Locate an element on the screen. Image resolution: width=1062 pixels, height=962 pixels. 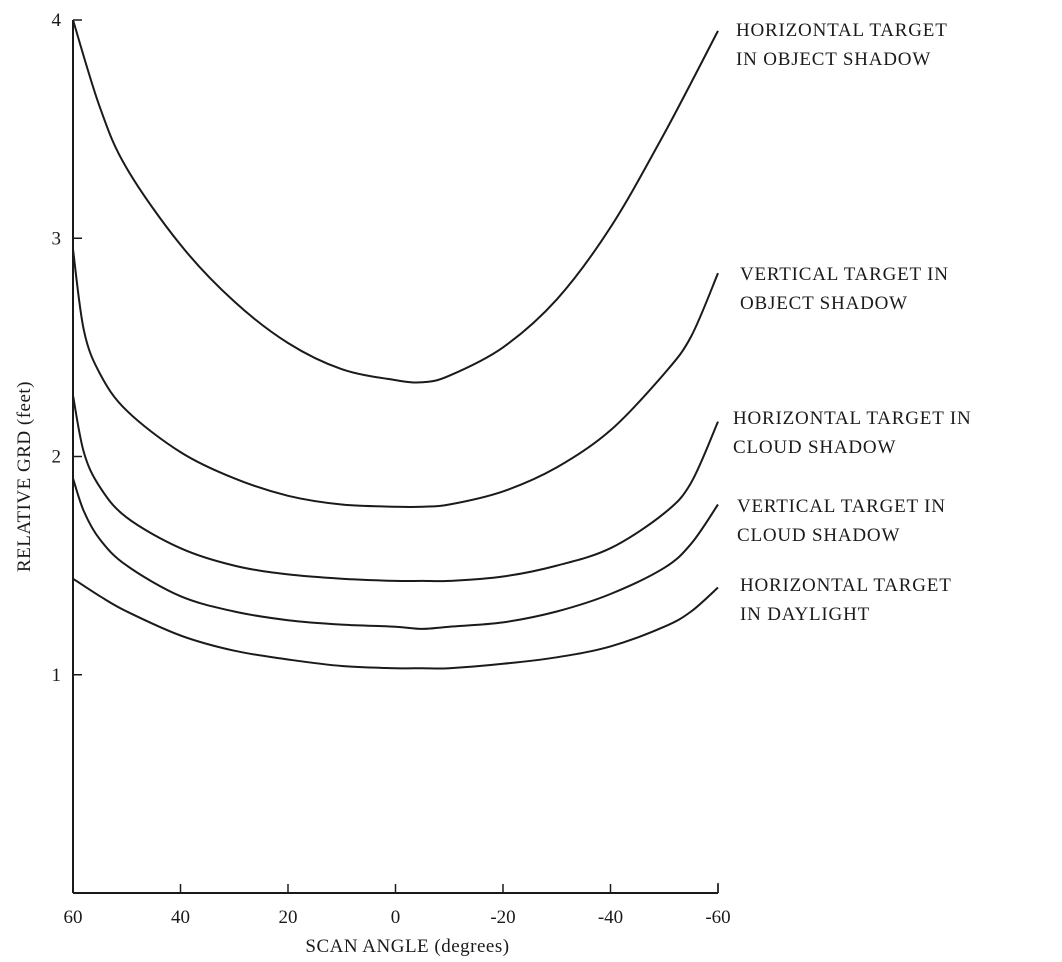
x-tick-label: 0 is located at coordinates (396, 917).